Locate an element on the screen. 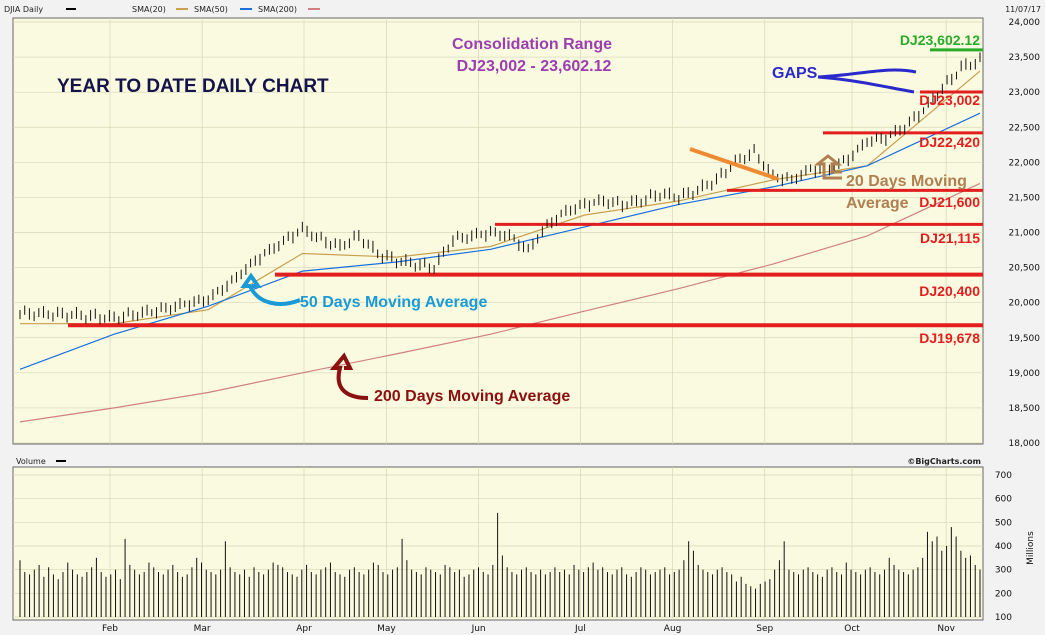 The image size is (1045, 635). volume-label: Volume is located at coordinates (31, 461).